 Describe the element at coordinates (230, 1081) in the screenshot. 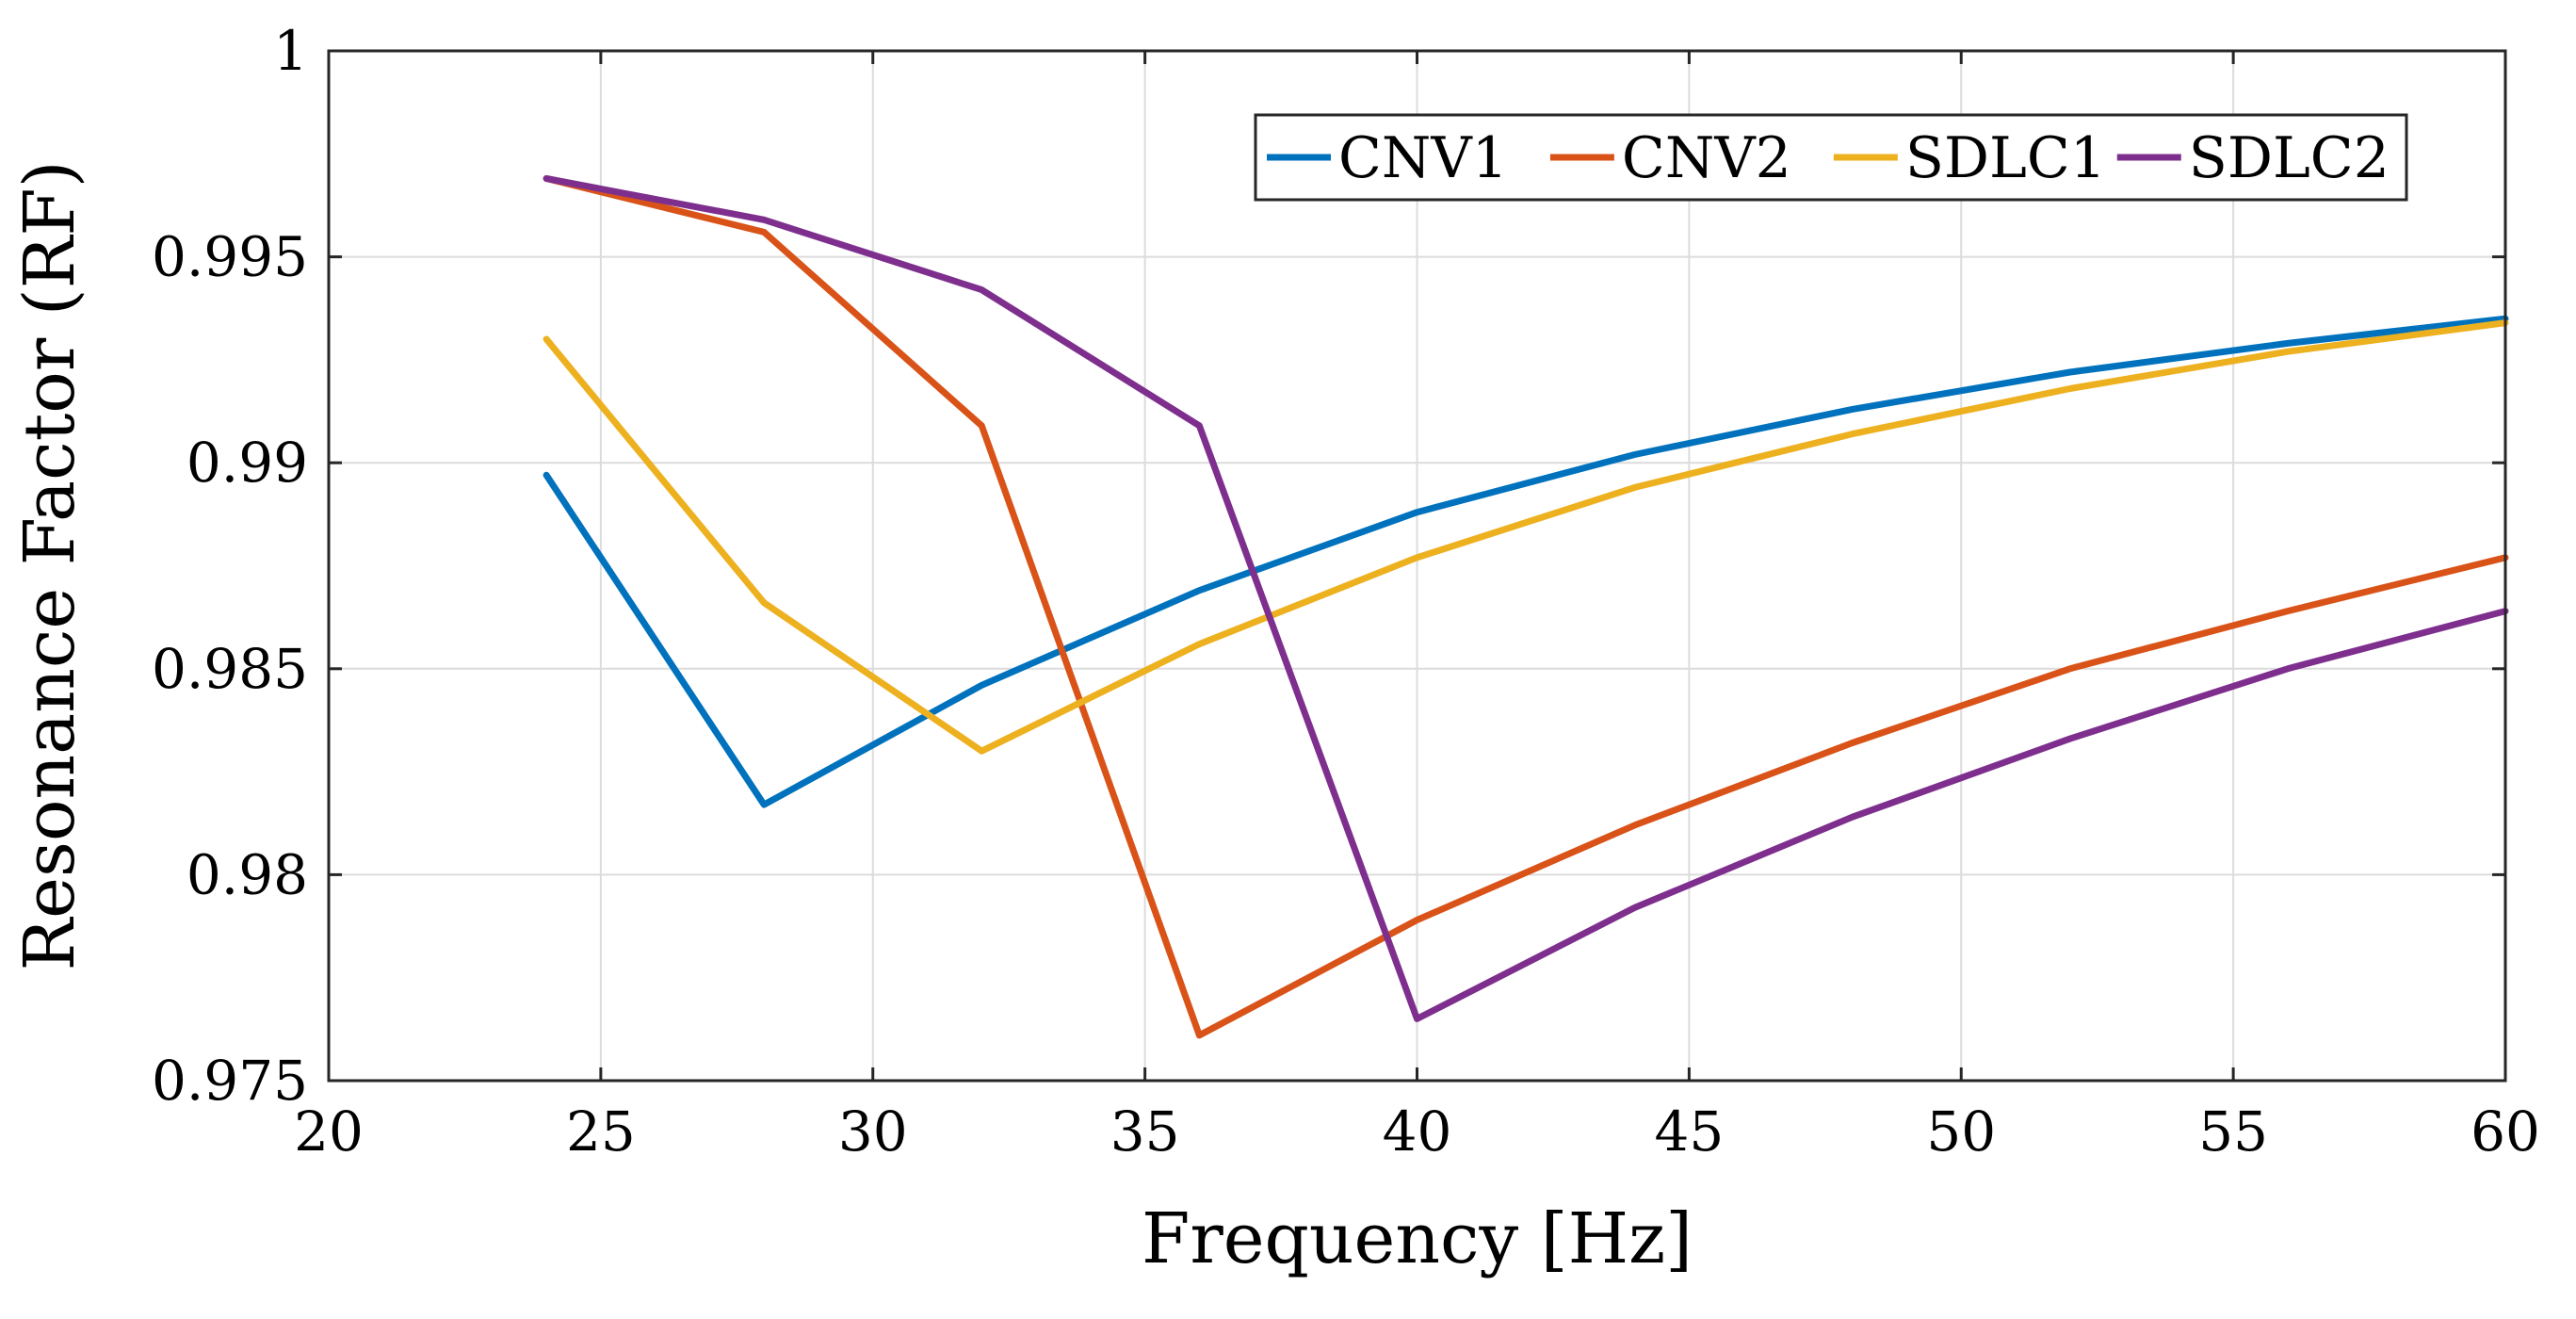

I see `y-tick-label: 0.975` at that location.